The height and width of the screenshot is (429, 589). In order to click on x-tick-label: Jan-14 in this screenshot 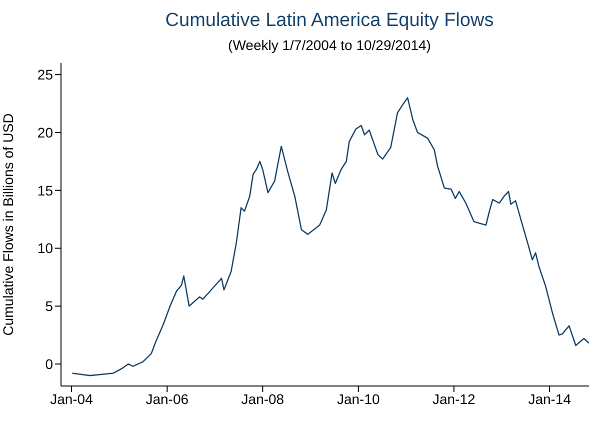, I will do `click(550, 398)`.